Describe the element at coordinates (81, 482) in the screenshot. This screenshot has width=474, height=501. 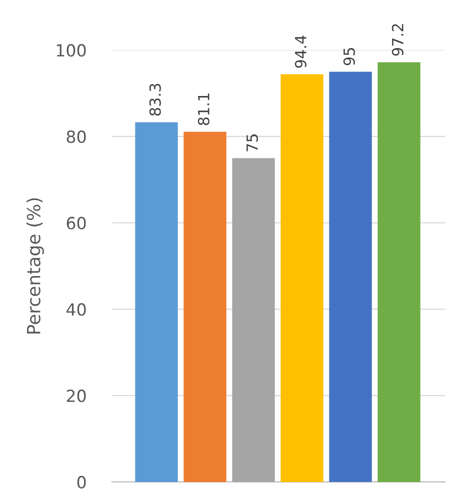
I see `y-tick-label: 0` at that location.